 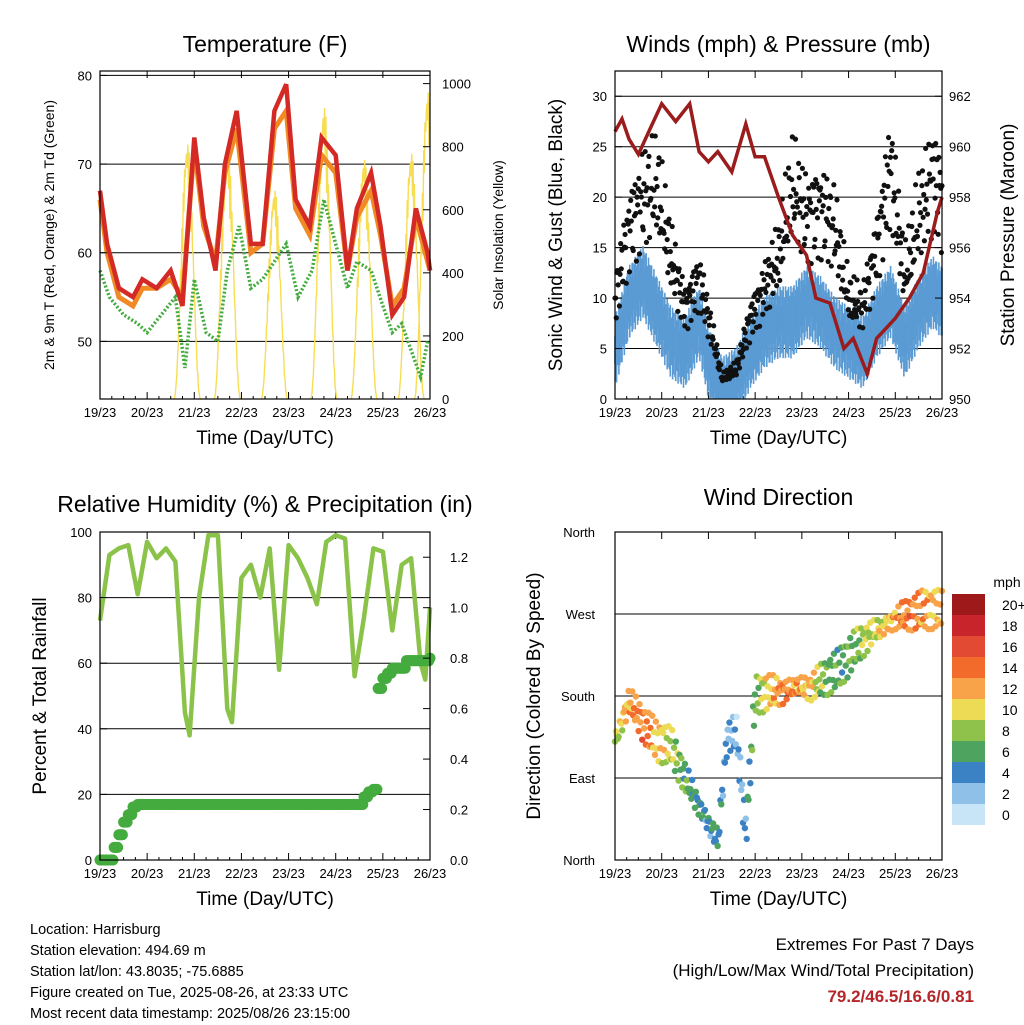 What do you see at coordinates (600, 96) in the screenshot?
I see `y-tick-label: 30` at bounding box center [600, 96].